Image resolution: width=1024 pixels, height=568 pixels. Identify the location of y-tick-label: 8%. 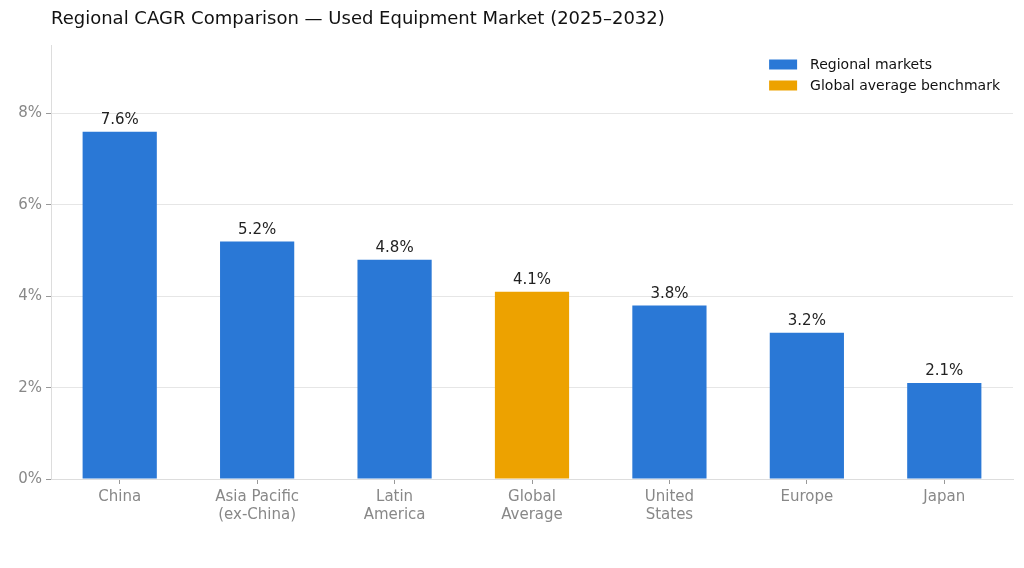
(30, 112).